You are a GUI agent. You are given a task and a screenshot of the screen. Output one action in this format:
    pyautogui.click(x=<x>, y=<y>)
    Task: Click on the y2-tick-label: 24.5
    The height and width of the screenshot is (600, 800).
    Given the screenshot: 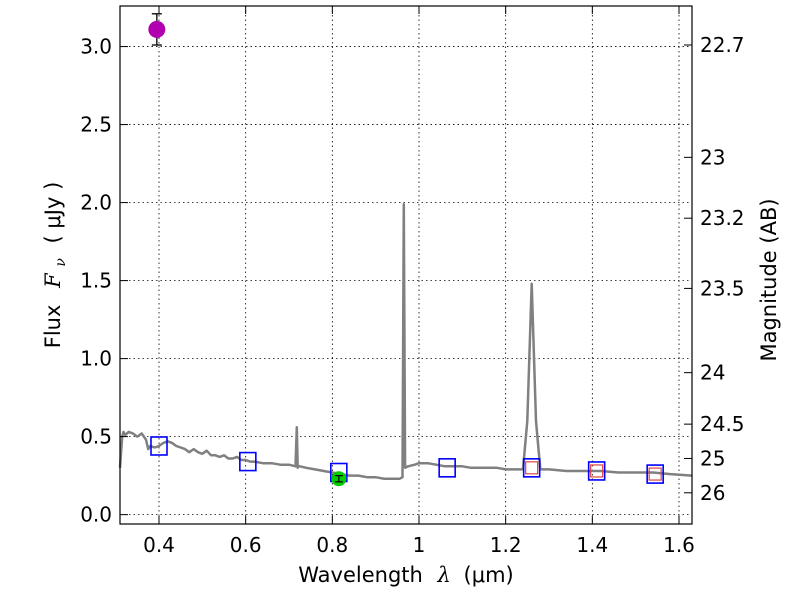 What is the action you would take?
    pyautogui.click(x=722, y=424)
    